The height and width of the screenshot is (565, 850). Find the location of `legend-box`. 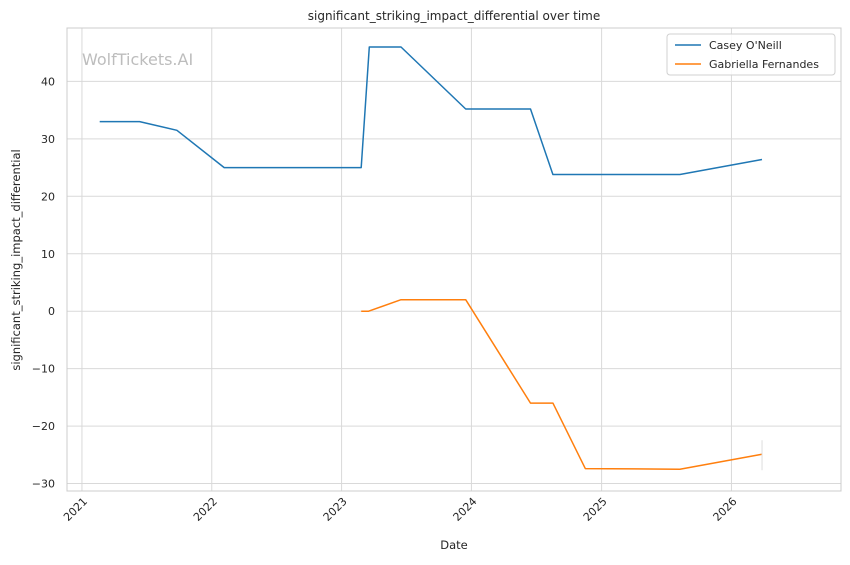

legend-box is located at coordinates (751, 54).